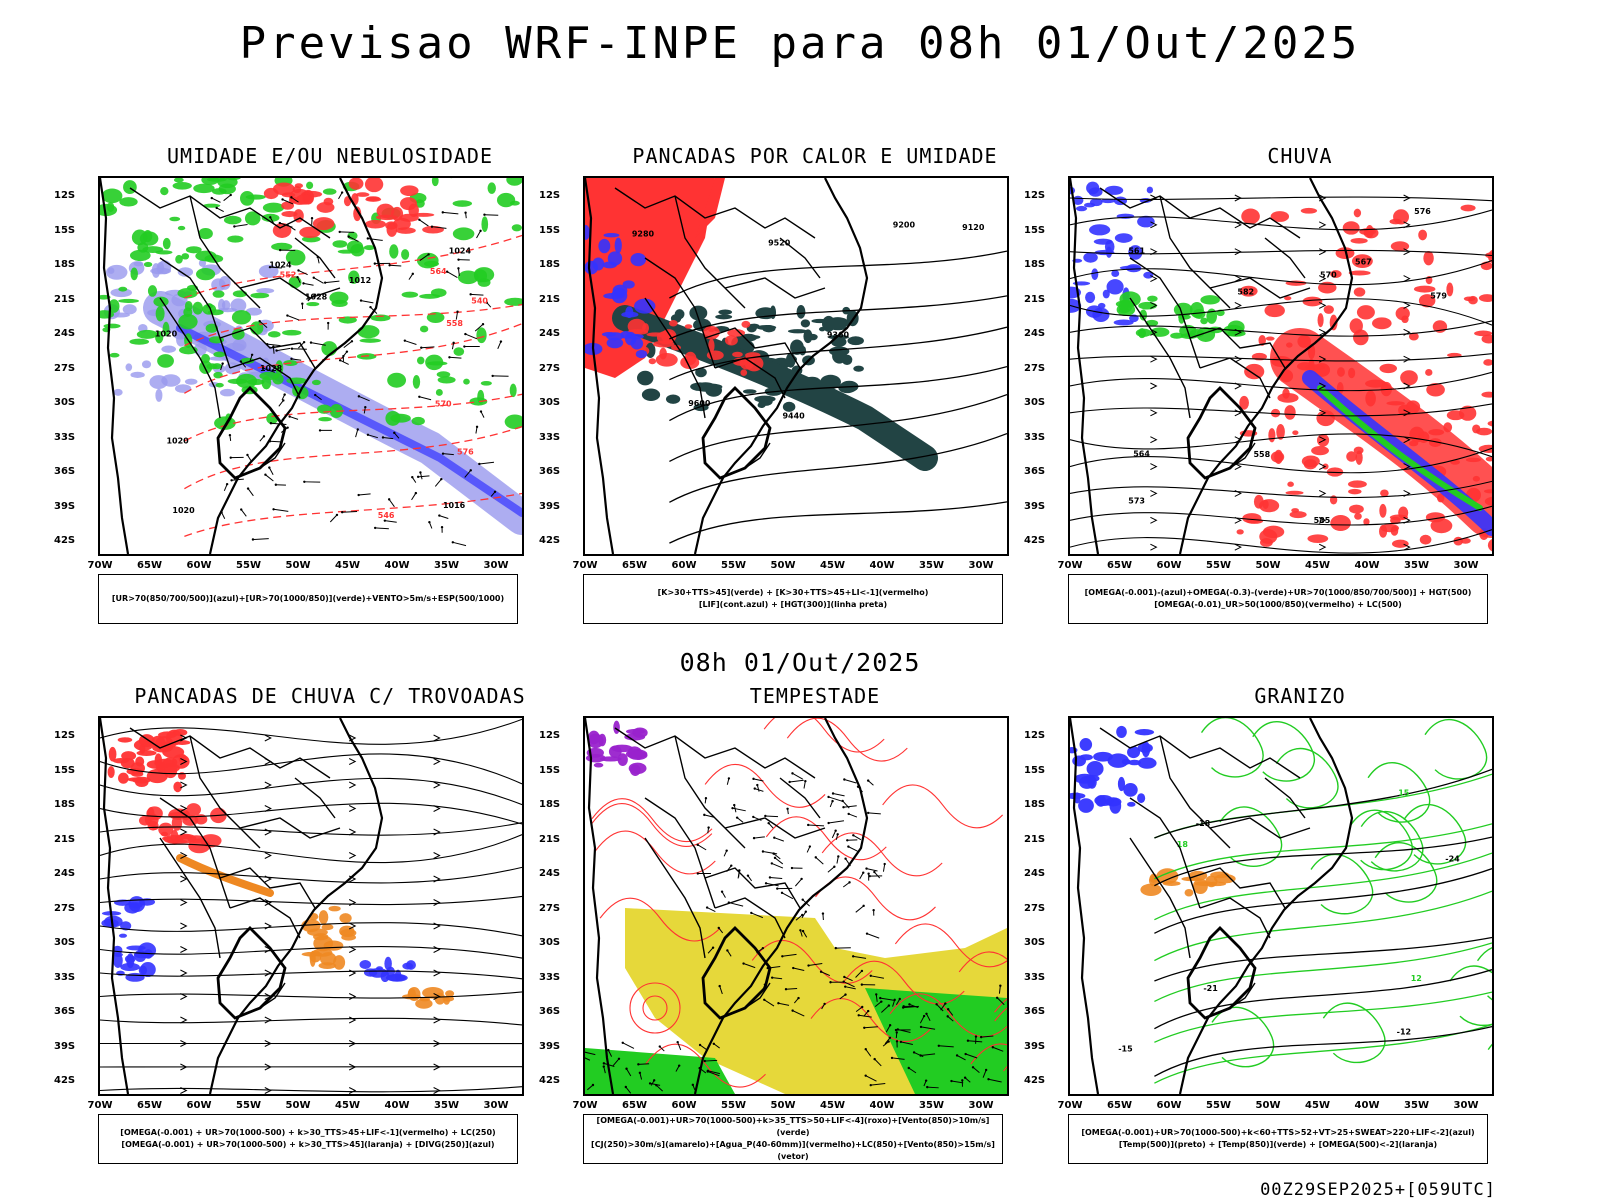  I want to click on panel-title: GRANIZO, so click(1300, 696).